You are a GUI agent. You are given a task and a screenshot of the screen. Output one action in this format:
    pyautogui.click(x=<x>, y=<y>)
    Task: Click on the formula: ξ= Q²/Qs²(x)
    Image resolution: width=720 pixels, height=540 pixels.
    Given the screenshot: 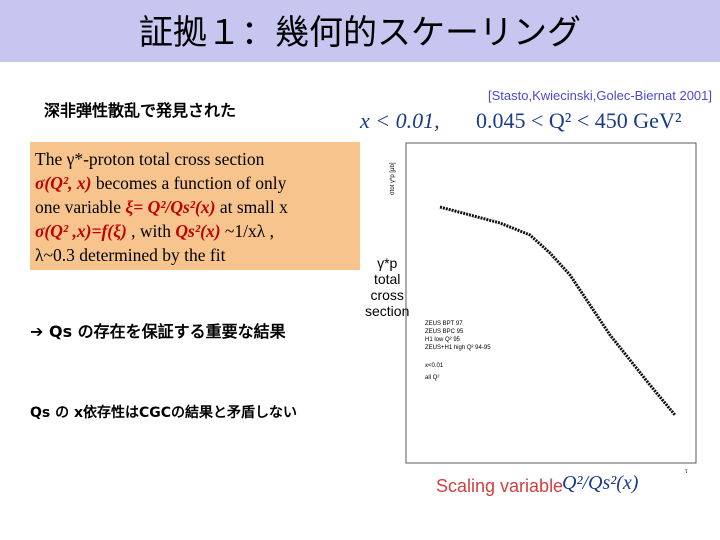 What is the action you would take?
    pyautogui.click(x=170, y=207)
    